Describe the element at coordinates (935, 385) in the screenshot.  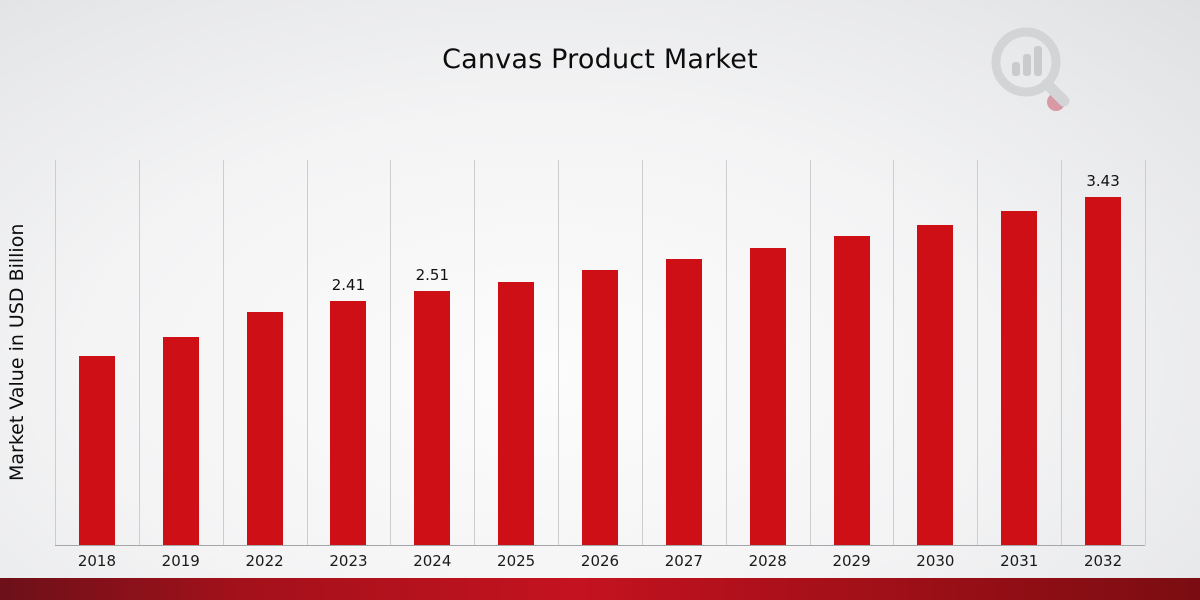
I see `bar-2030` at that location.